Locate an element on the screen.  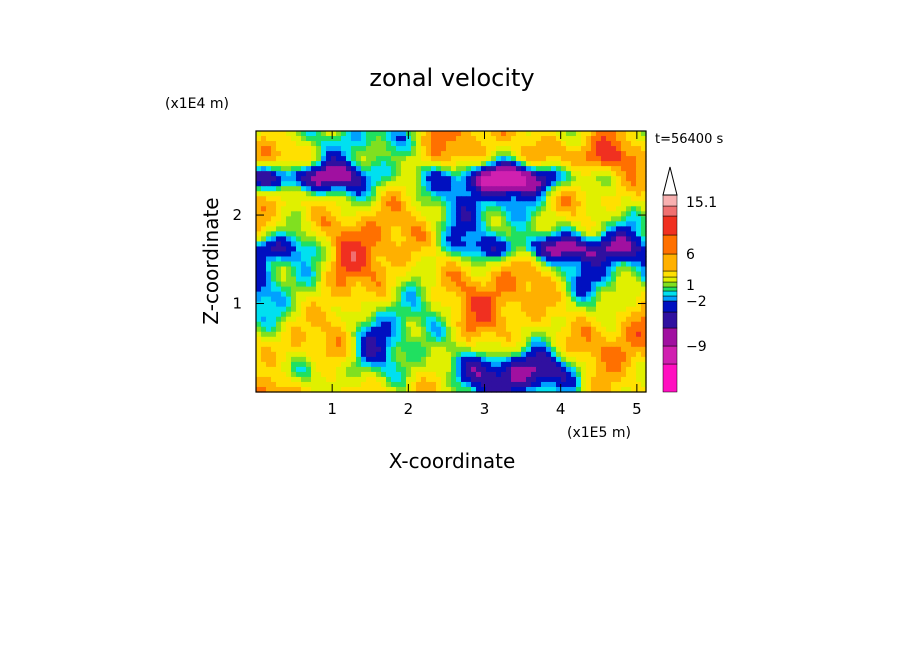
colorbar-label: 6 is located at coordinates (690, 255).